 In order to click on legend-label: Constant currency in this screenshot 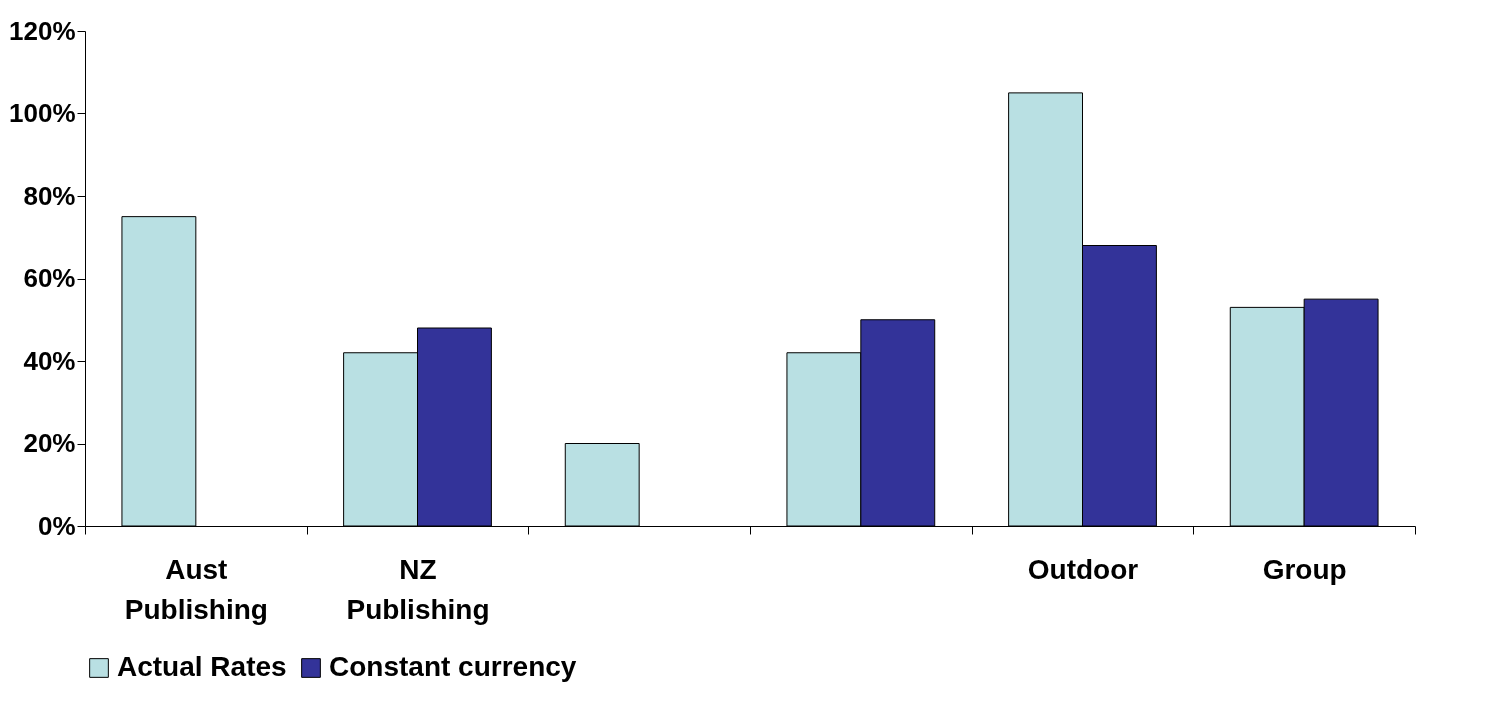, I will do `click(453, 666)`.